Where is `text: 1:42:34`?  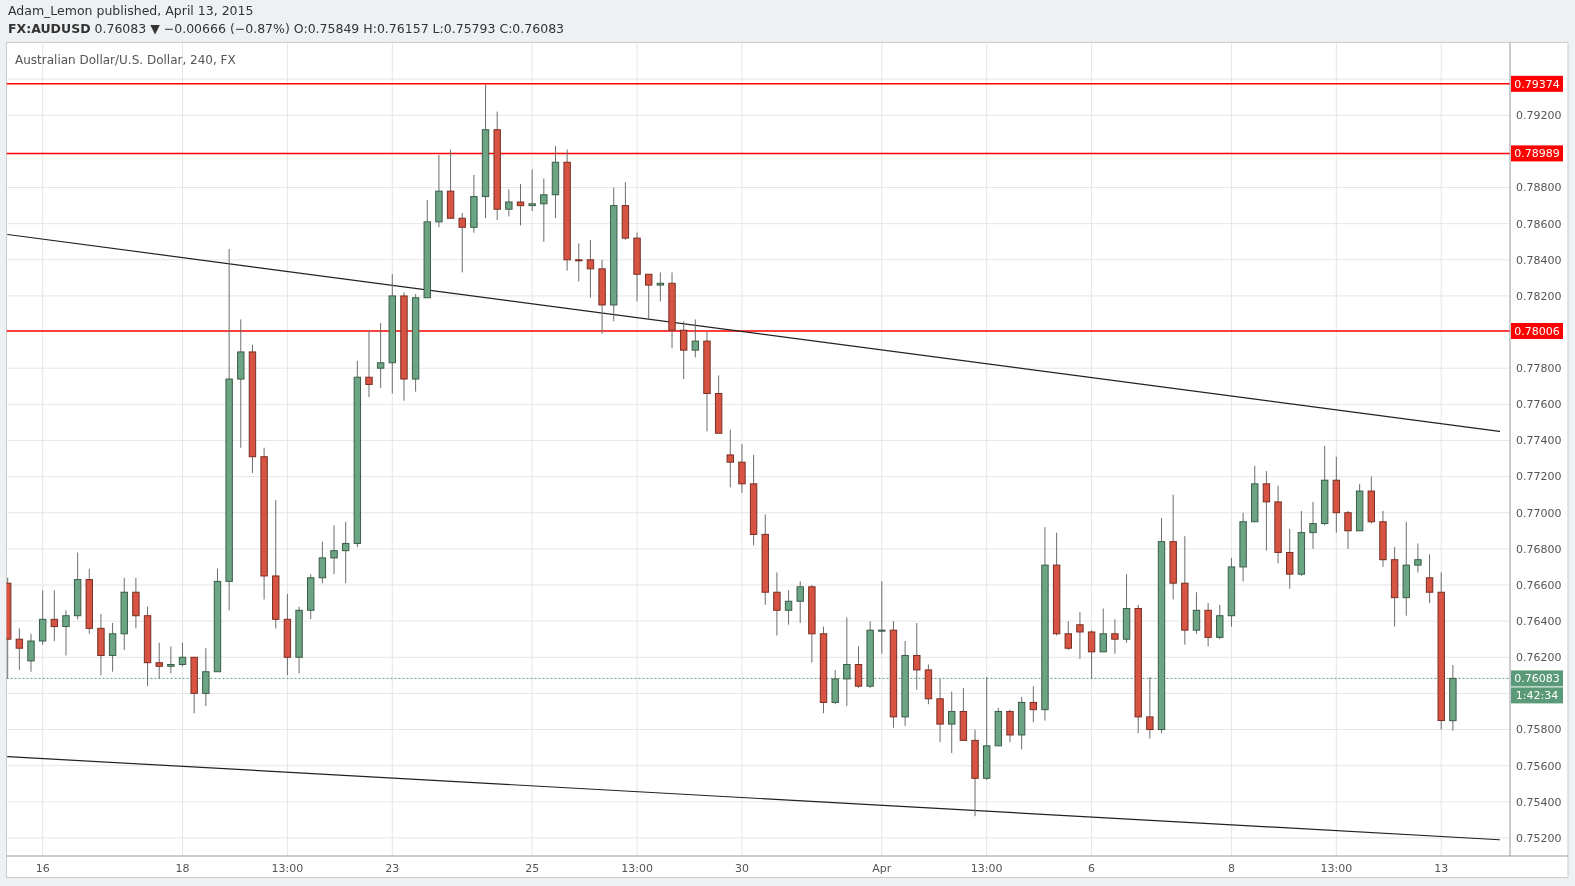 text: 1:42:34 is located at coordinates (1537, 696).